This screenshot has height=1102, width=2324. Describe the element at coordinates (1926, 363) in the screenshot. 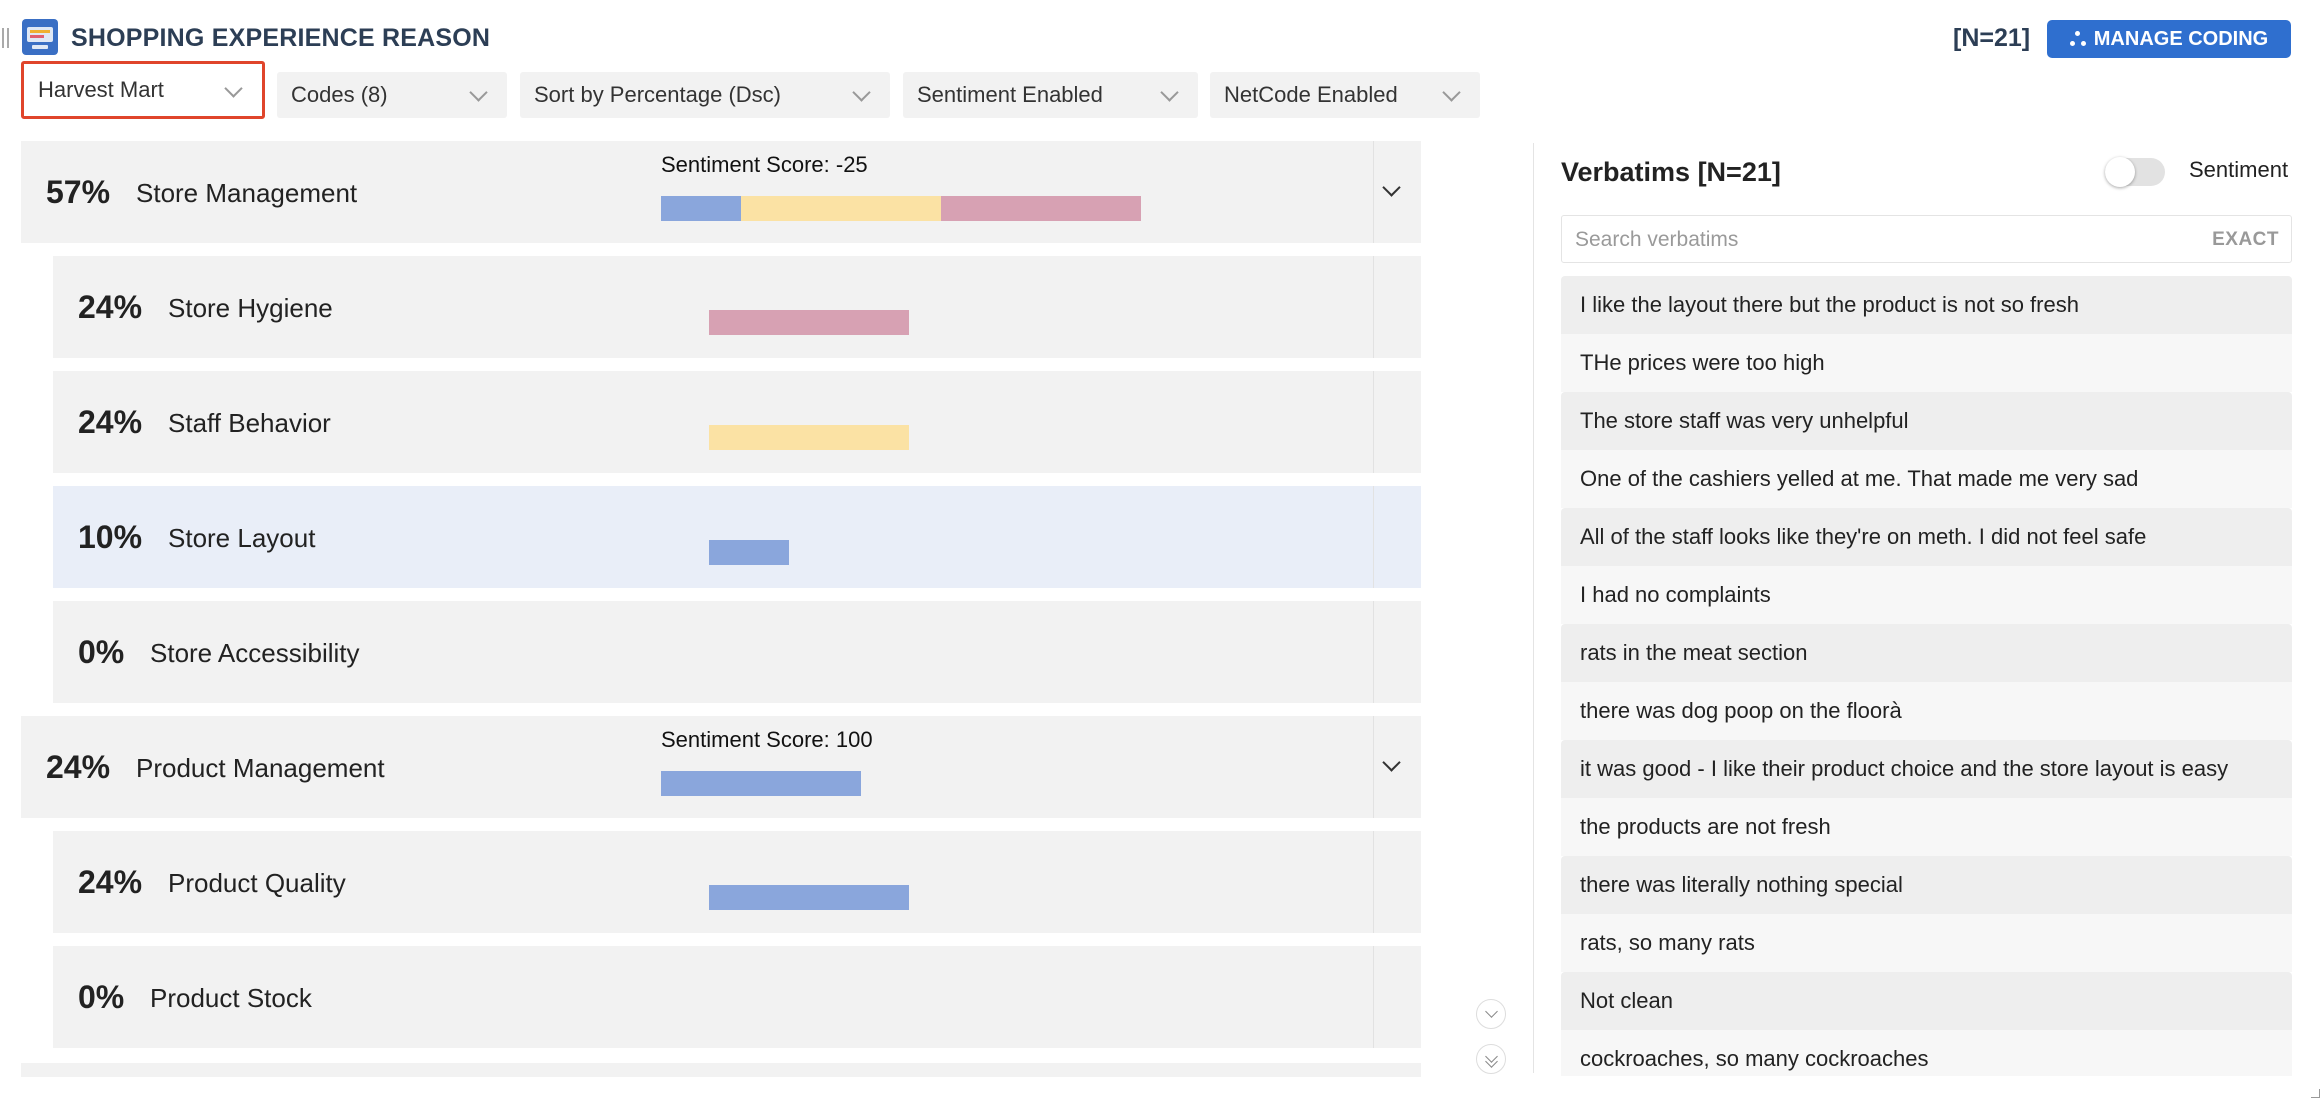

I see `verbatim-item: THe prices were too high` at that location.